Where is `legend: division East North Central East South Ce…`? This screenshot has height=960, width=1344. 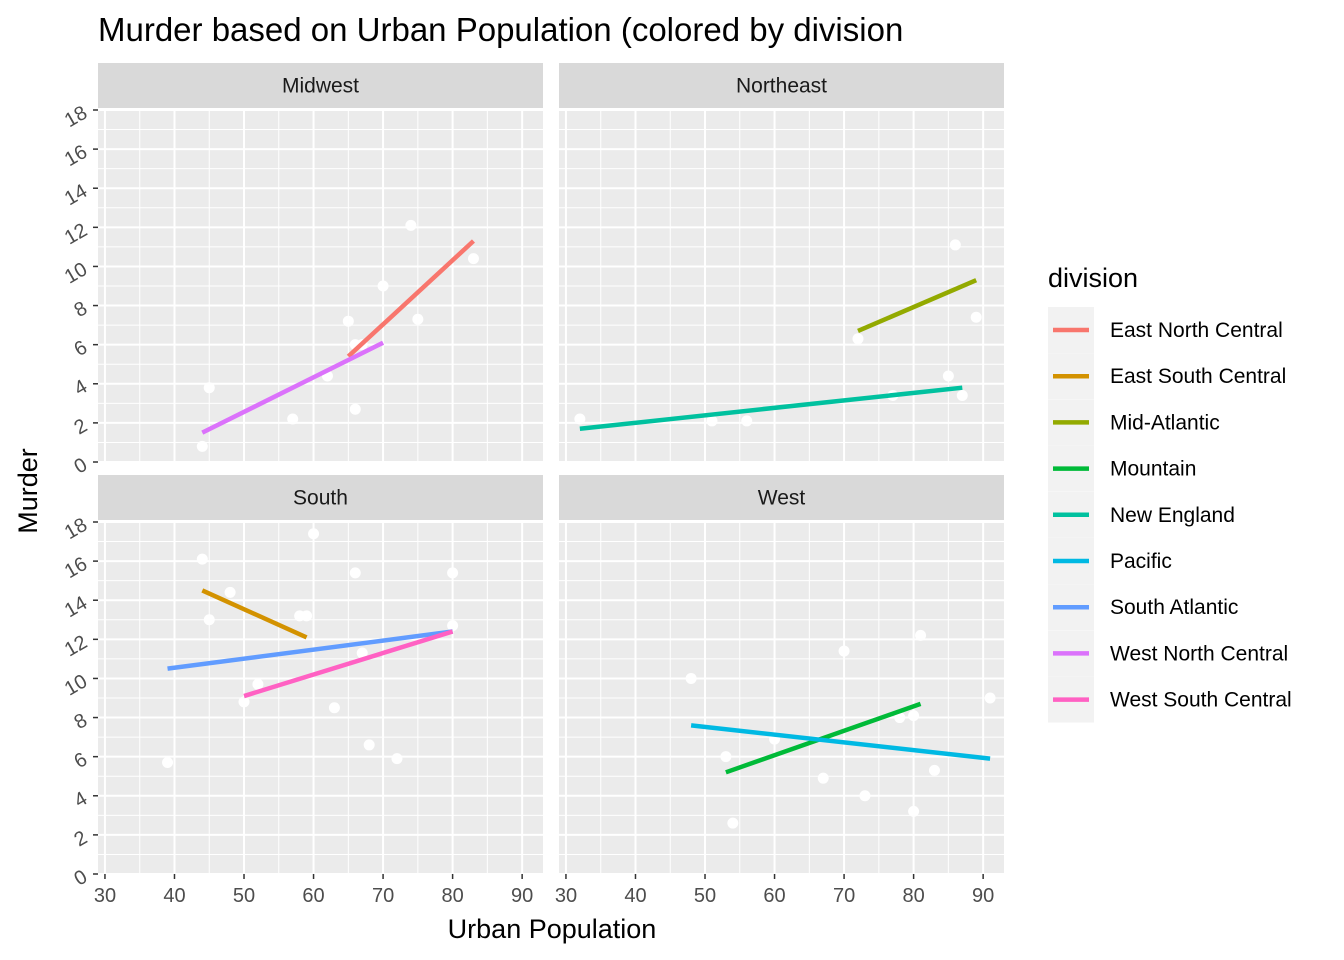
legend: division East North Central East South Ce… is located at coordinates (1170, 493).